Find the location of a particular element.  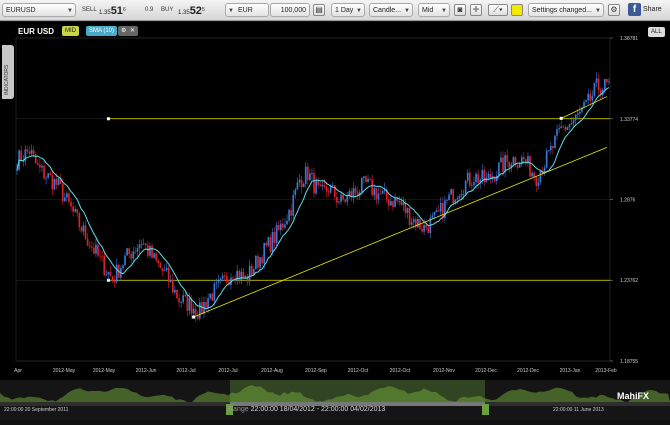

currency-select: ▼ EUR is located at coordinates (247, 10).